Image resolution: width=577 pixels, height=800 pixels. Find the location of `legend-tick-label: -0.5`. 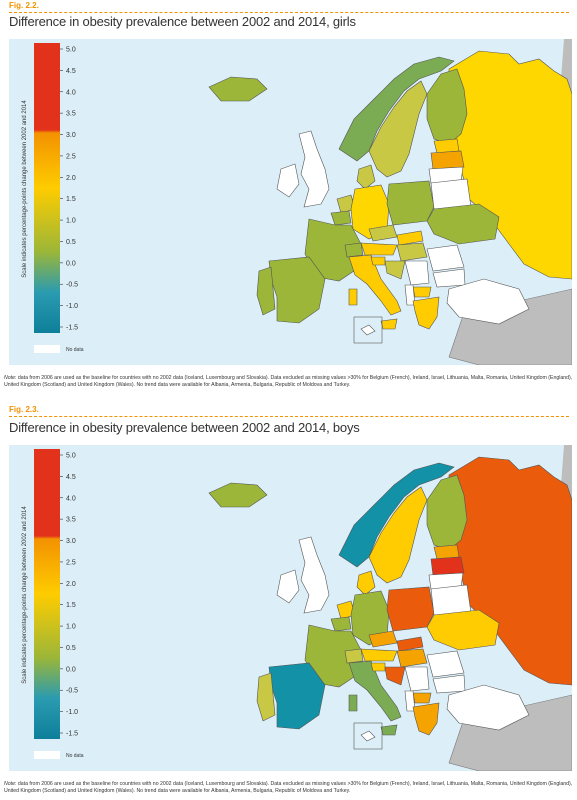

legend-tick-label: -0.5 is located at coordinates (72, 285).